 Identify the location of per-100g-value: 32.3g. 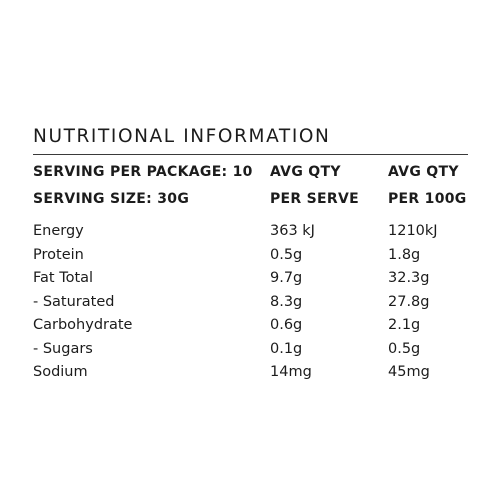
(409, 278).